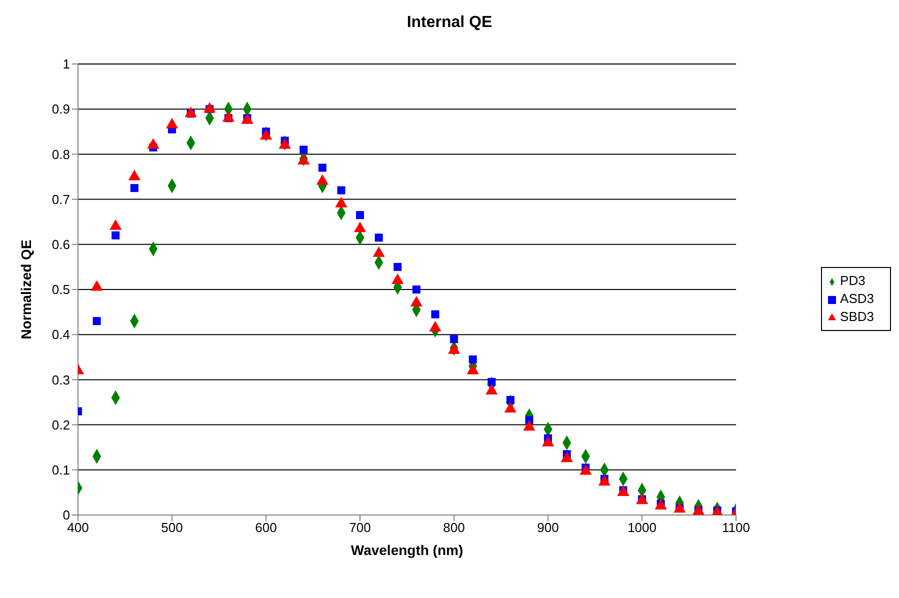  What do you see at coordinates (61, 109) in the screenshot?
I see `y-tick-label: 0.9` at bounding box center [61, 109].